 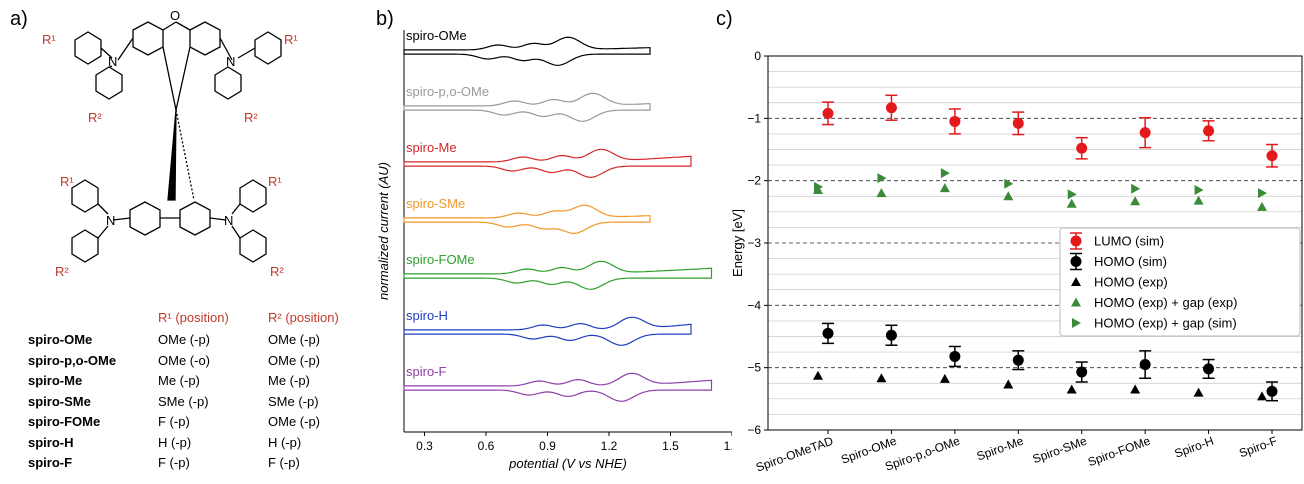 What do you see at coordinates (303, 317) in the screenshot?
I see `table-header-r2: R² (position)` at bounding box center [303, 317].